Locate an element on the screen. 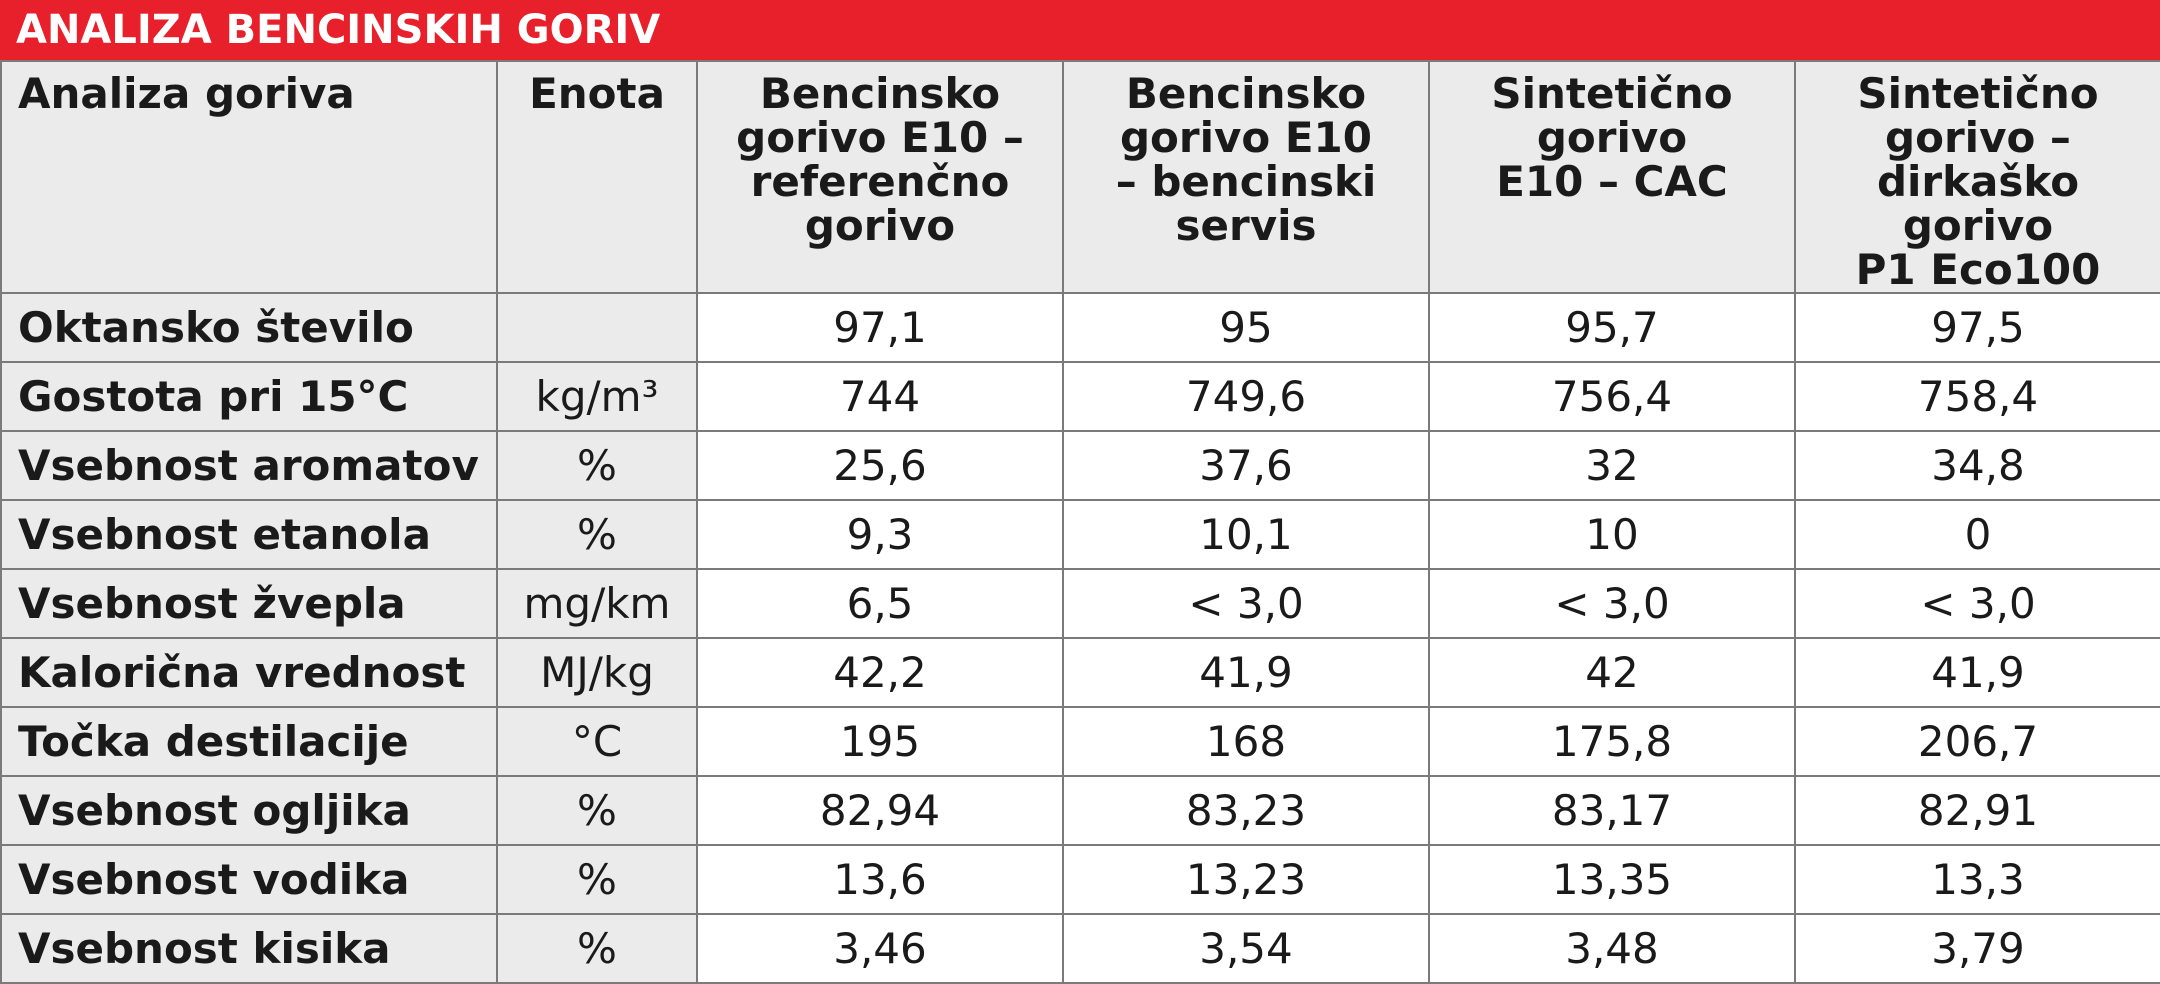 The image size is (2160, 984). table-row: Točka destilacije °C 195 168 175,8 206,7 is located at coordinates (1080, 741).